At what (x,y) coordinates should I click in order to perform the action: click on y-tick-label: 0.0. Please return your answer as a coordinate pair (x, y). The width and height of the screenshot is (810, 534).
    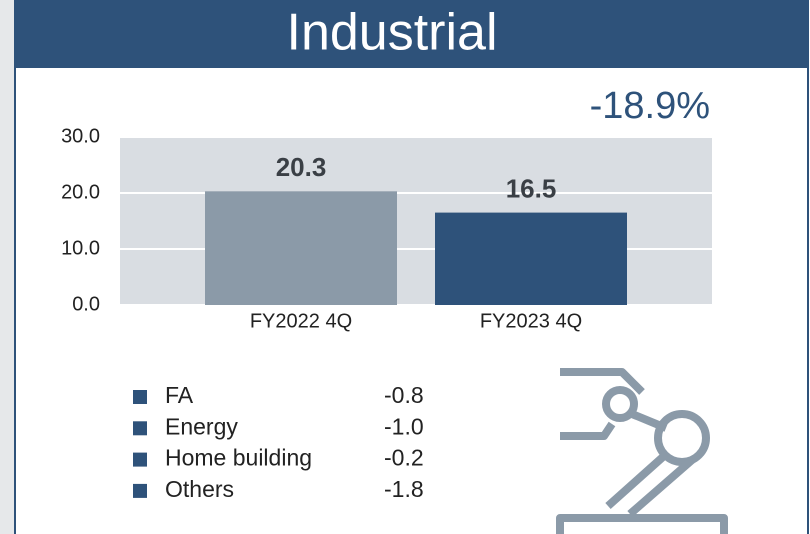
    Looking at the image, I should click on (86, 304).